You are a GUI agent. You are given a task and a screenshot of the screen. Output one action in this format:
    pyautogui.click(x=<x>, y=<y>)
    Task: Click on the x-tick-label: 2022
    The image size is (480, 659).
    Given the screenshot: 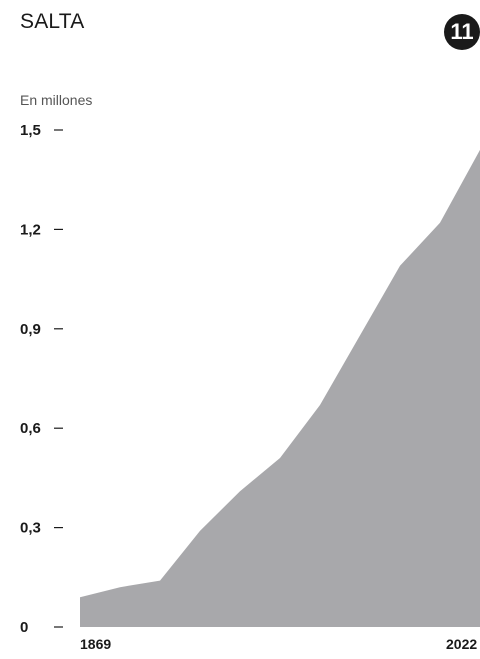 What is the action you would take?
    pyautogui.click(x=461, y=644)
    